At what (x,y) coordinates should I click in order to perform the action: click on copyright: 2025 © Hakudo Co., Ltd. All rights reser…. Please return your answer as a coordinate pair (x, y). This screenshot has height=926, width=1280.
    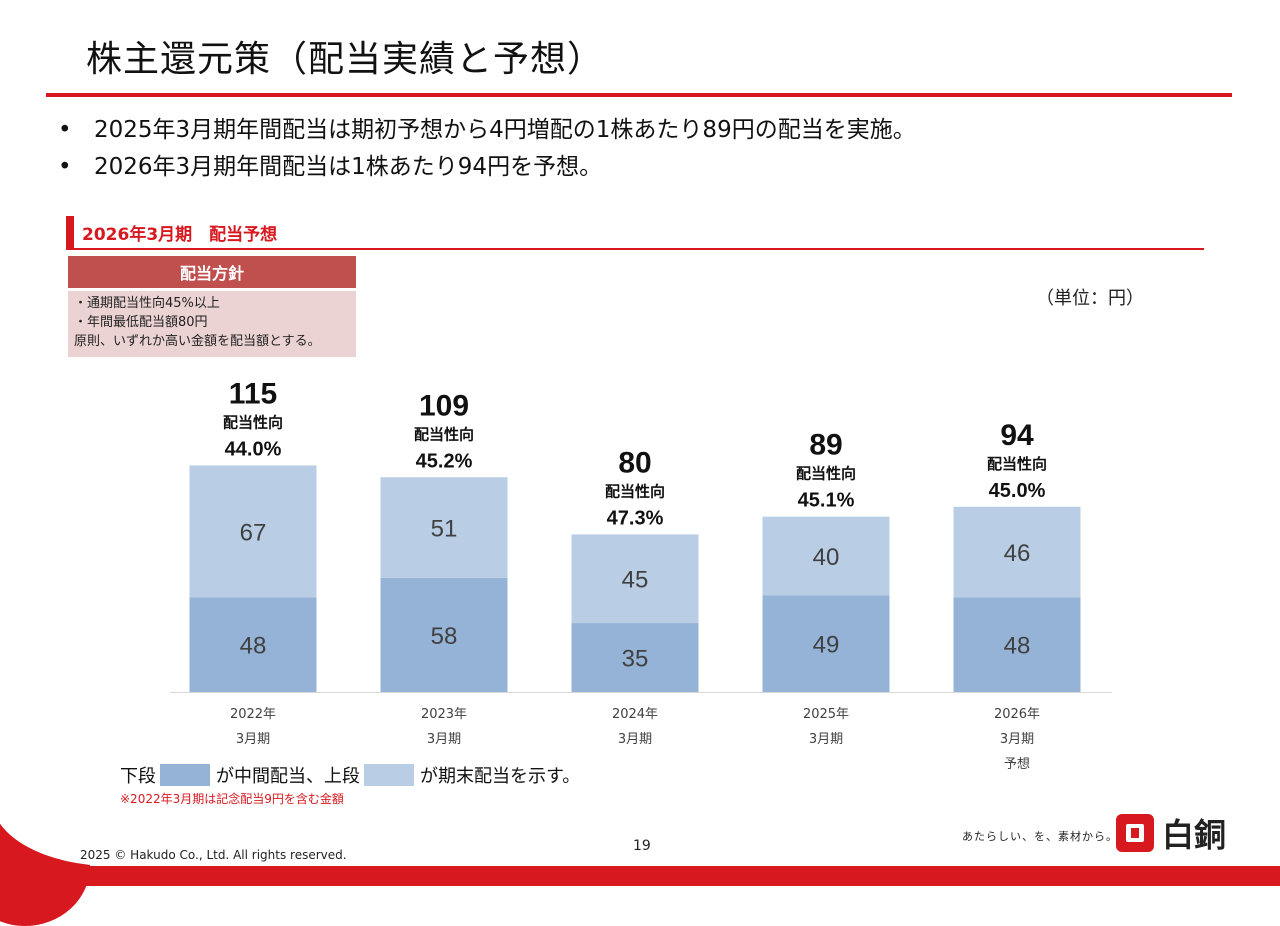
    Looking at the image, I should click on (213, 855).